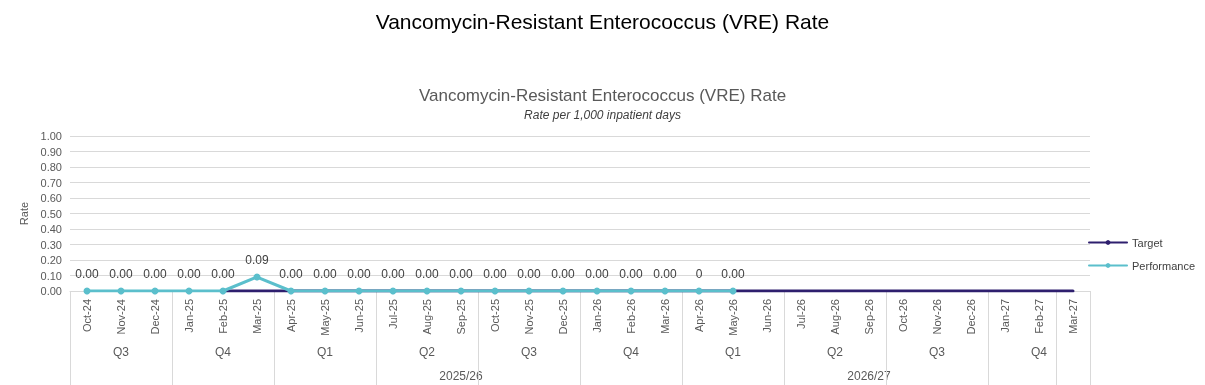 Image resolution: width=1205 pixels, height=385 pixels. I want to click on x-tick-label: Apr-26, so click(699, 316).